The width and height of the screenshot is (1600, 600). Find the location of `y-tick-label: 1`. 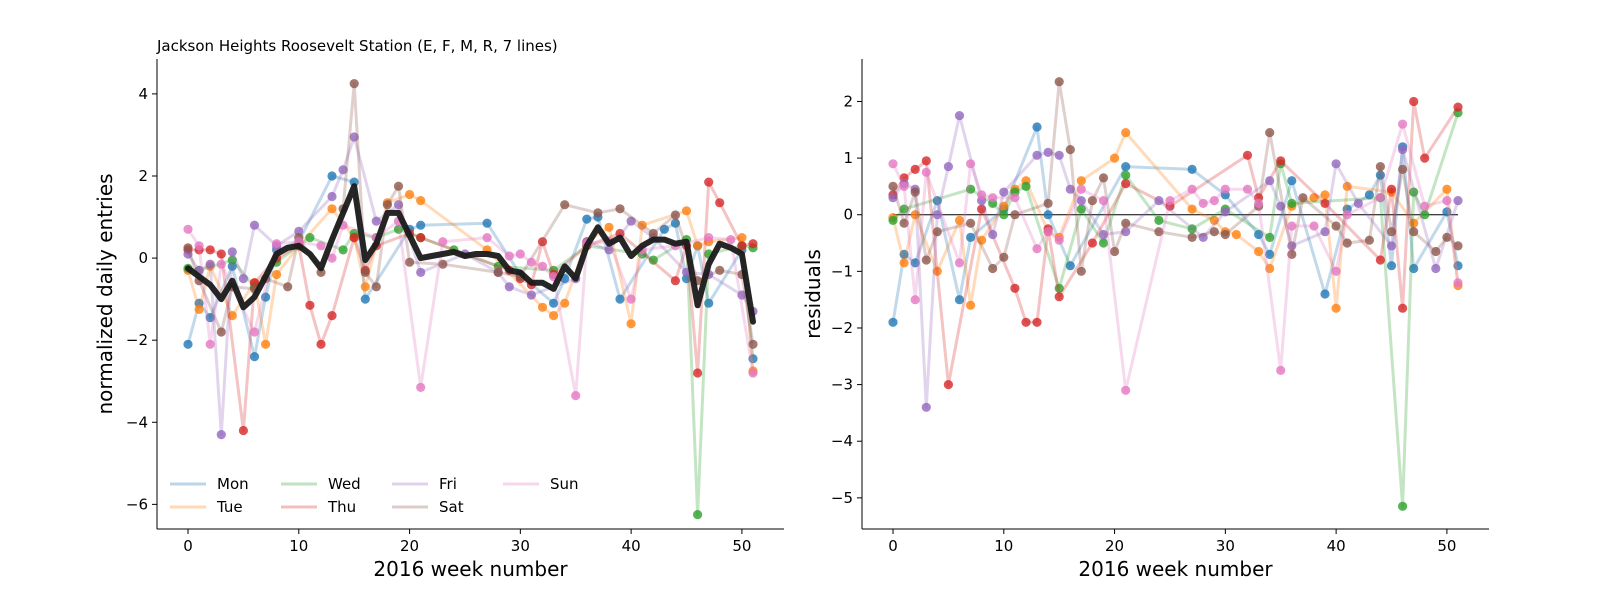

y-tick-label: 1 is located at coordinates (848, 158).